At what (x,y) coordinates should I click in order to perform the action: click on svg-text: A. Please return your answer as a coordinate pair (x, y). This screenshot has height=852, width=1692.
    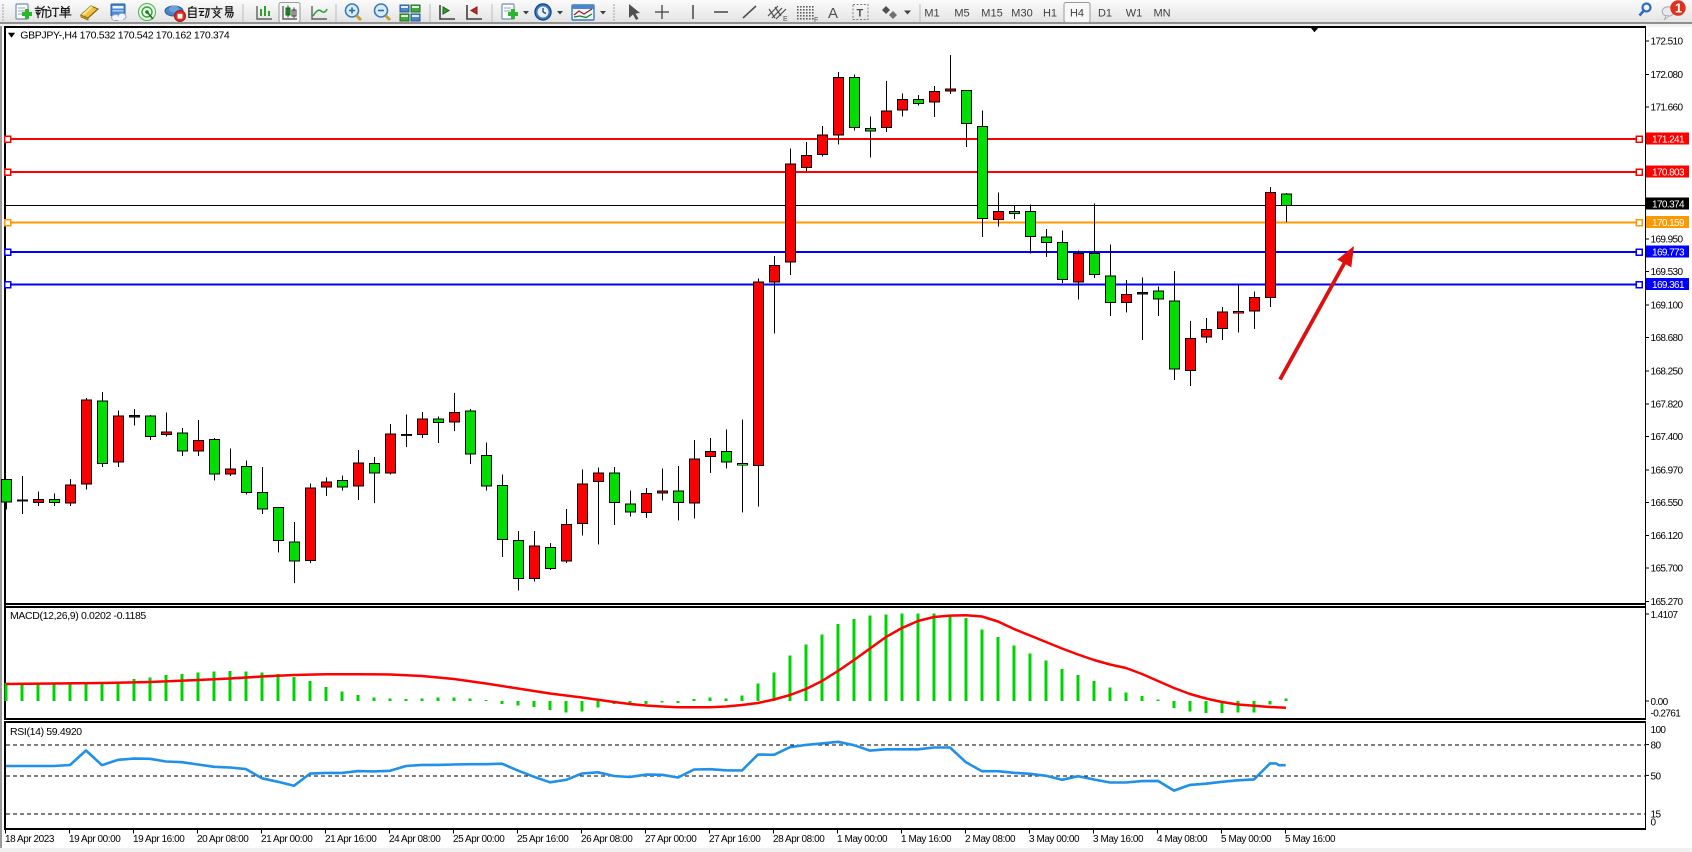
    Looking at the image, I should click on (833, 13).